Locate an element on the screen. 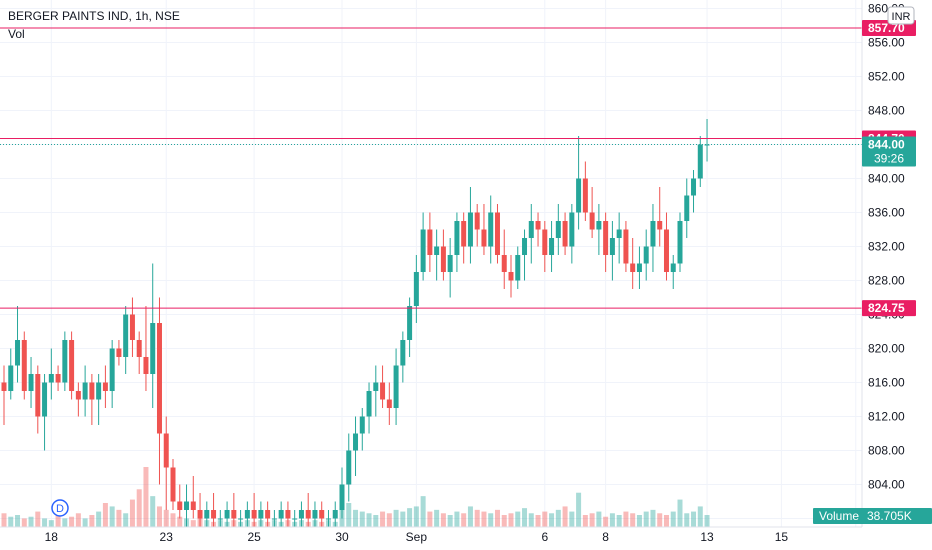 This screenshot has height=550, width=932. last-price-tag is located at coordinates (889, 151).